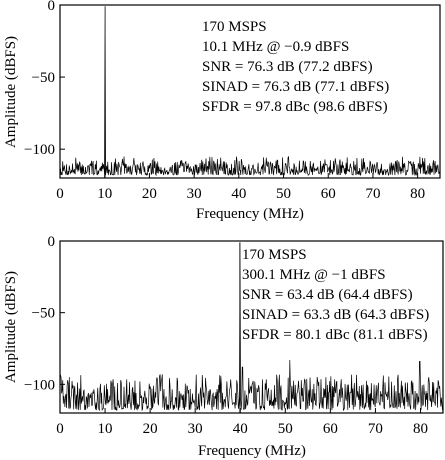 This screenshot has width=445, height=460. What do you see at coordinates (327, 295) in the screenshot?
I see `annotation-line: SNR = 63.4 dB (64.4 dBFS)` at bounding box center [327, 295].